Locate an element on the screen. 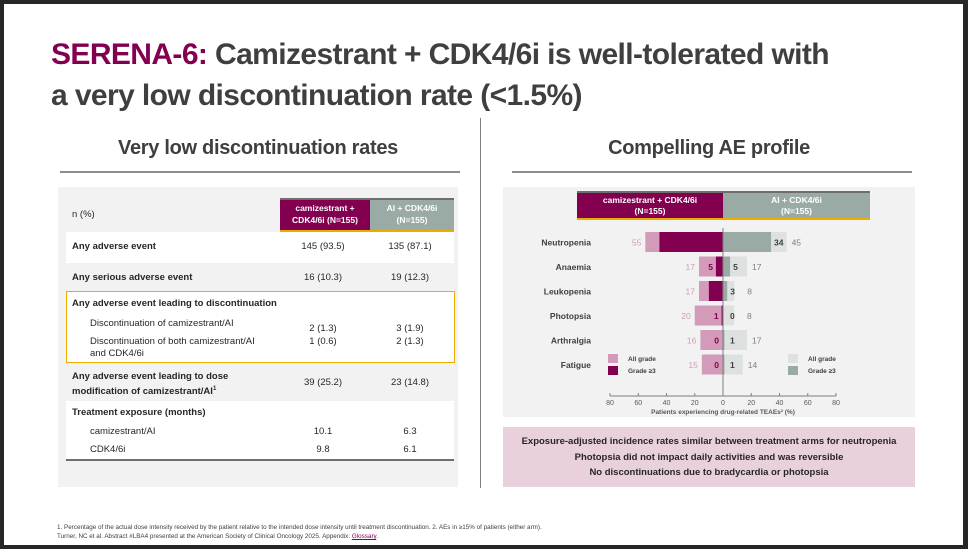 The height and width of the screenshot is (549, 968). data-label-left-all-grade: 15 is located at coordinates (693, 365).